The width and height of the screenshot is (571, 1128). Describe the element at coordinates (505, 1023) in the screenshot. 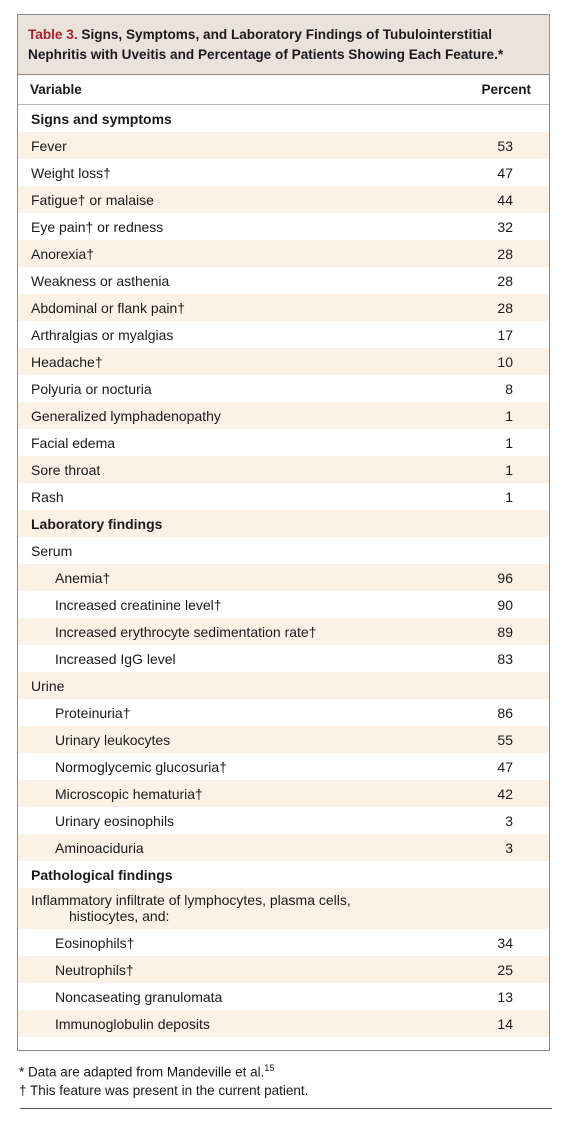

I see `row-percent: 14` at that location.